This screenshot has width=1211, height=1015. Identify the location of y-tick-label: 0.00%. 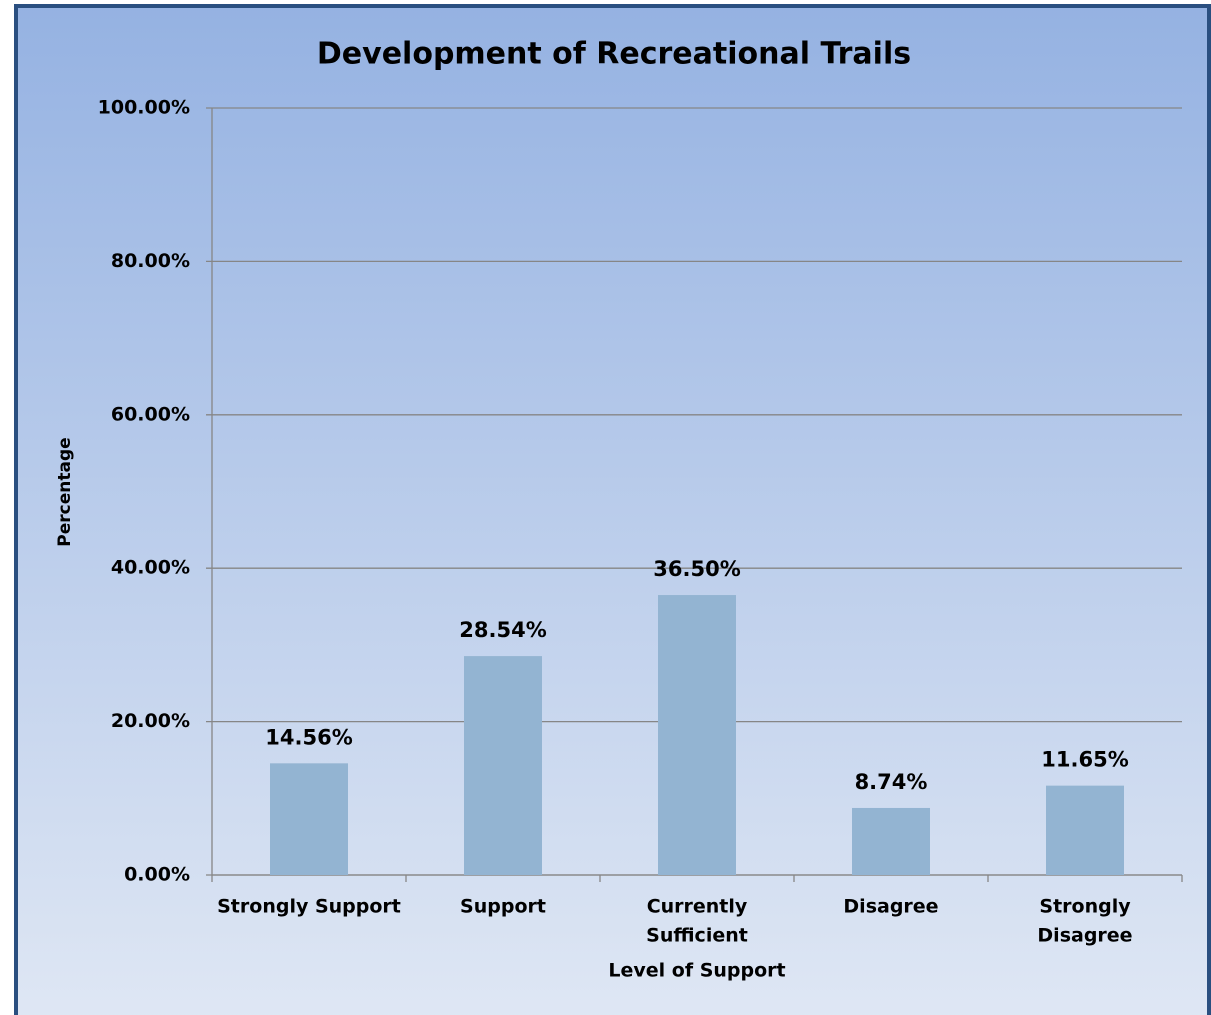
(157, 875).